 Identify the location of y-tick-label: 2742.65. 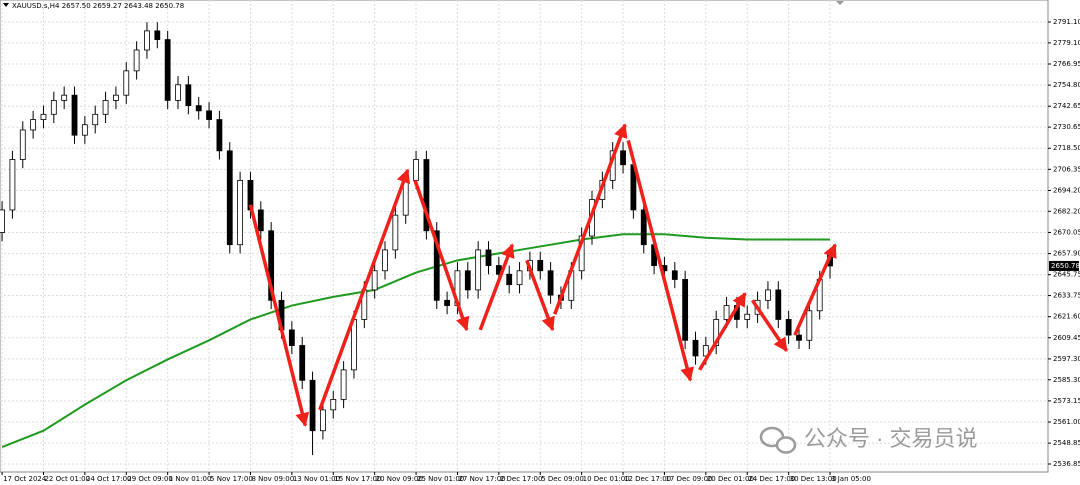
(1066, 106).